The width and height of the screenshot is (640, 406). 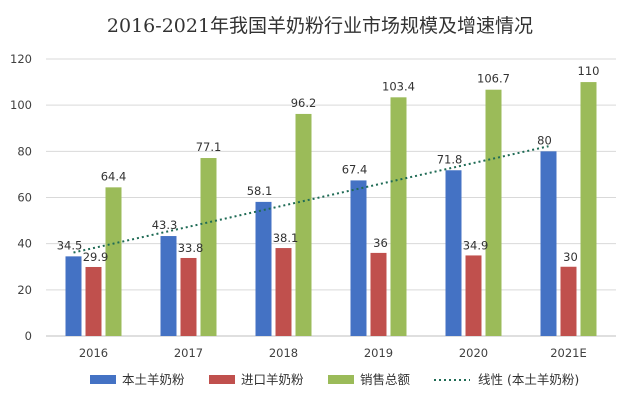 What do you see at coordinates (473, 353) in the screenshot?
I see `x-tick-label: 2020` at bounding box center [473, 353].